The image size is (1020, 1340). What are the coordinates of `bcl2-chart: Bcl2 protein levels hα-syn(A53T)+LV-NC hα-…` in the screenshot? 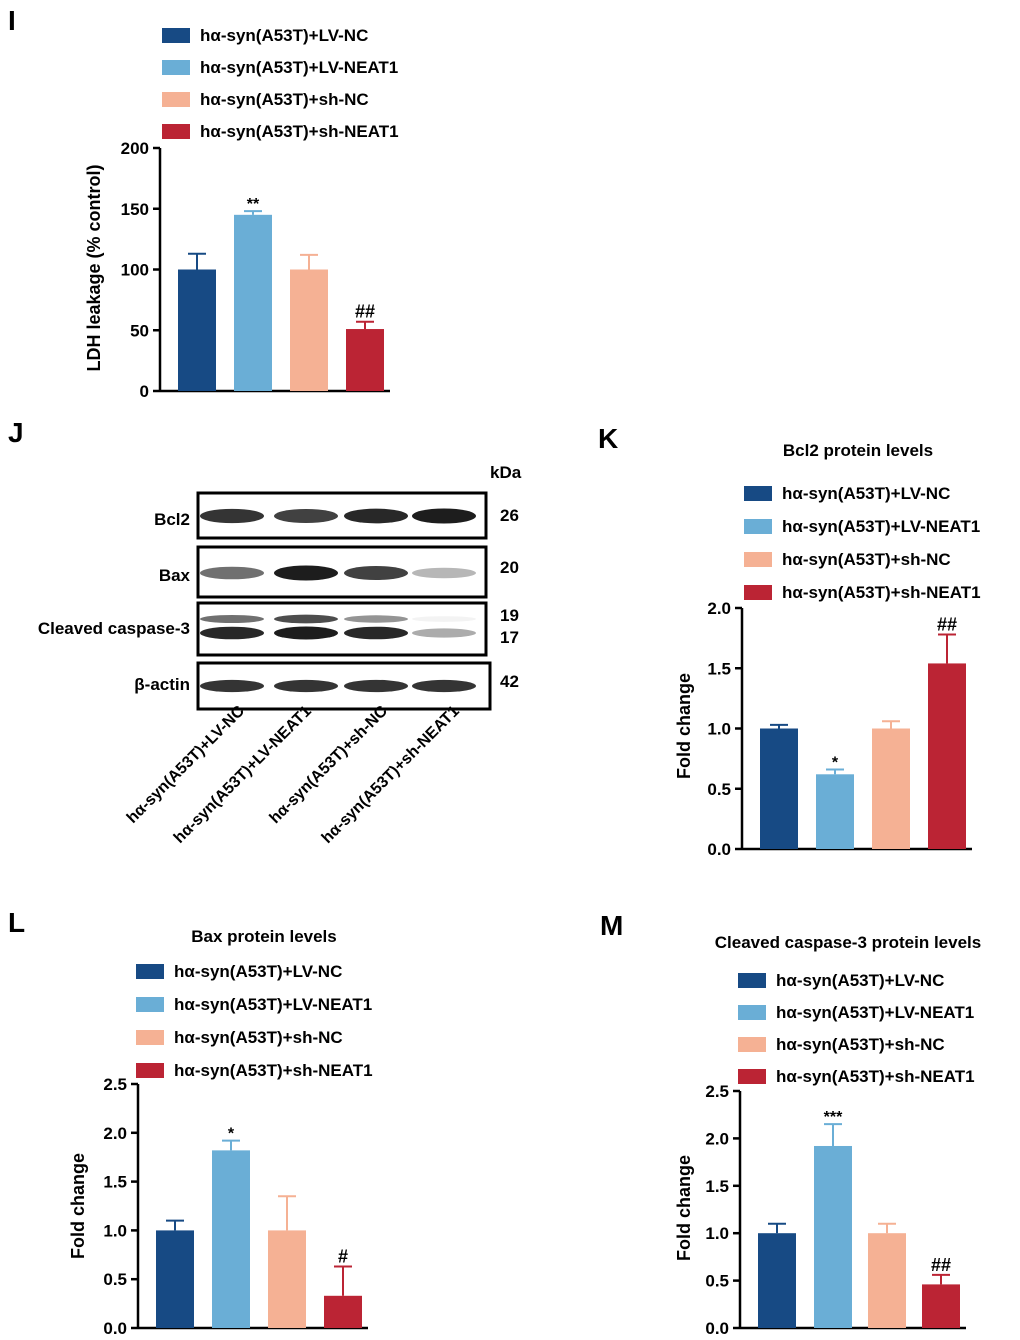 It's located at (827, 650).